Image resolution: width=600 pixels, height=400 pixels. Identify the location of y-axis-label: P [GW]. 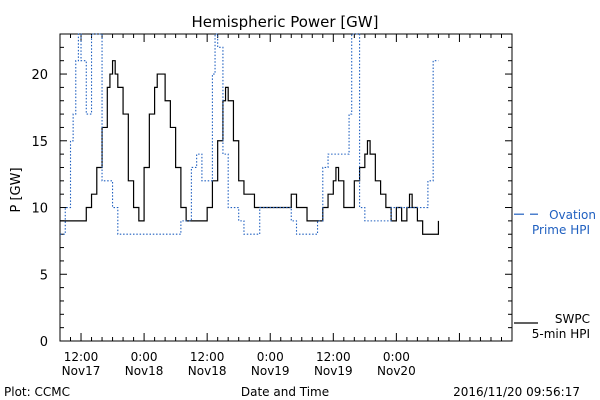
(16, 189).